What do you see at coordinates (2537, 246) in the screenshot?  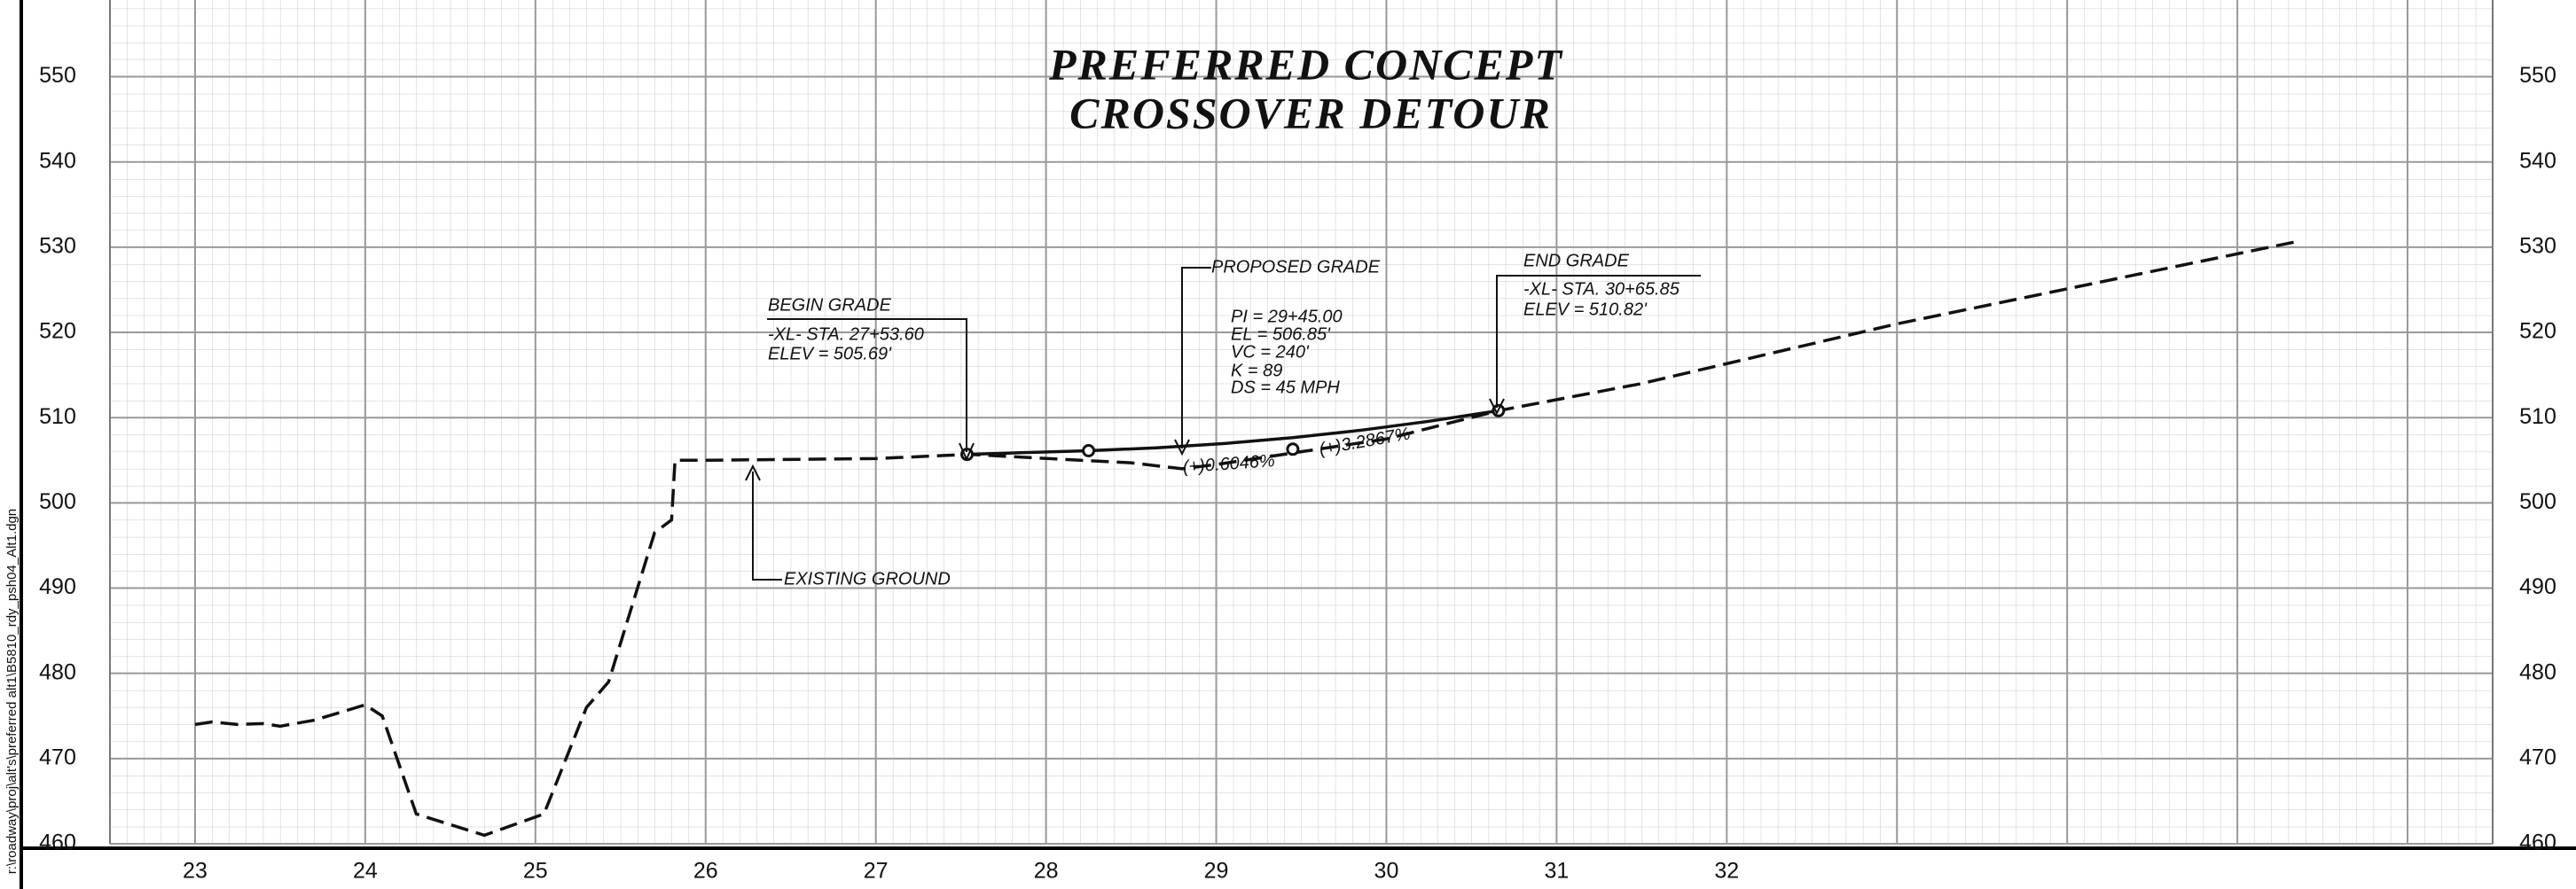 I see `y-tick-label-right: 530` at bounding box center [2537, 246].